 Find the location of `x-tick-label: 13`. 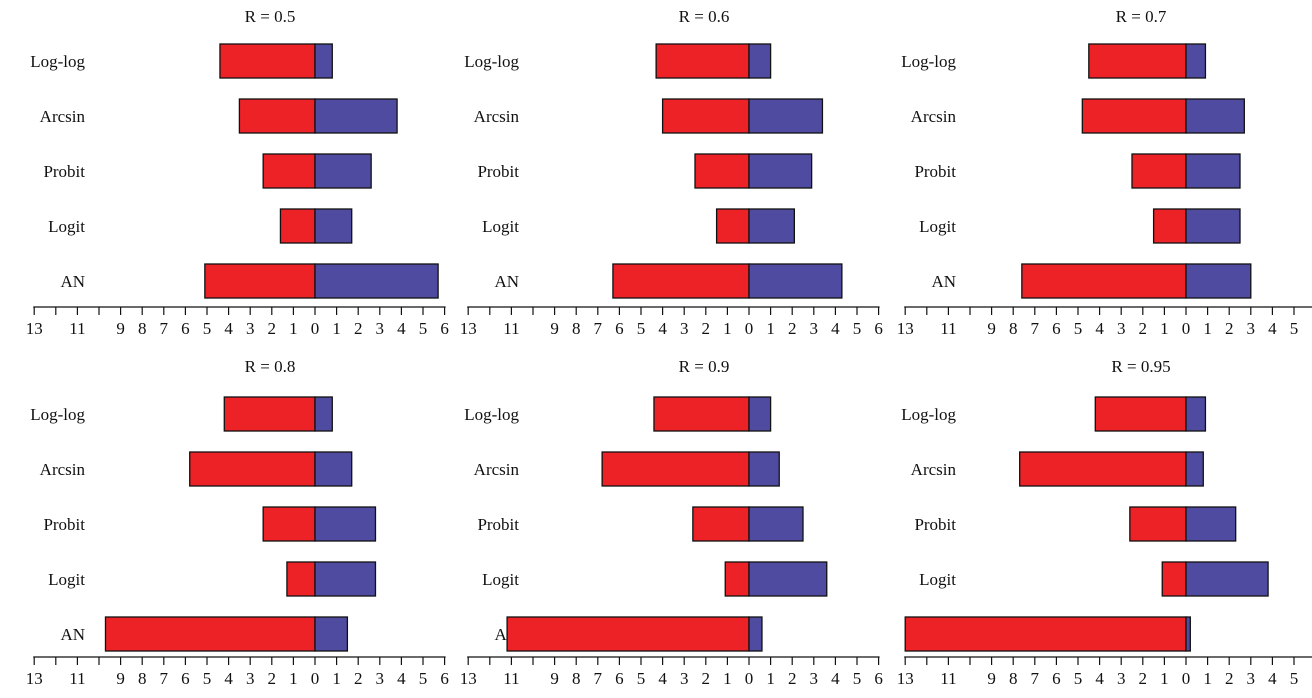

x-tick-label: 13 is located at coordinates (34, 678).